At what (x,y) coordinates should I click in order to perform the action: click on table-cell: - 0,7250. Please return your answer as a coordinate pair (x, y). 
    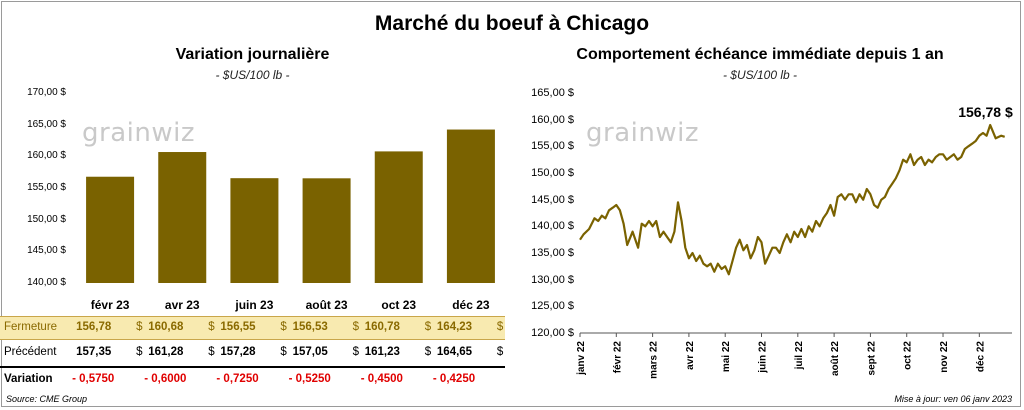
    Looking at the image, I should click on (237, 379).